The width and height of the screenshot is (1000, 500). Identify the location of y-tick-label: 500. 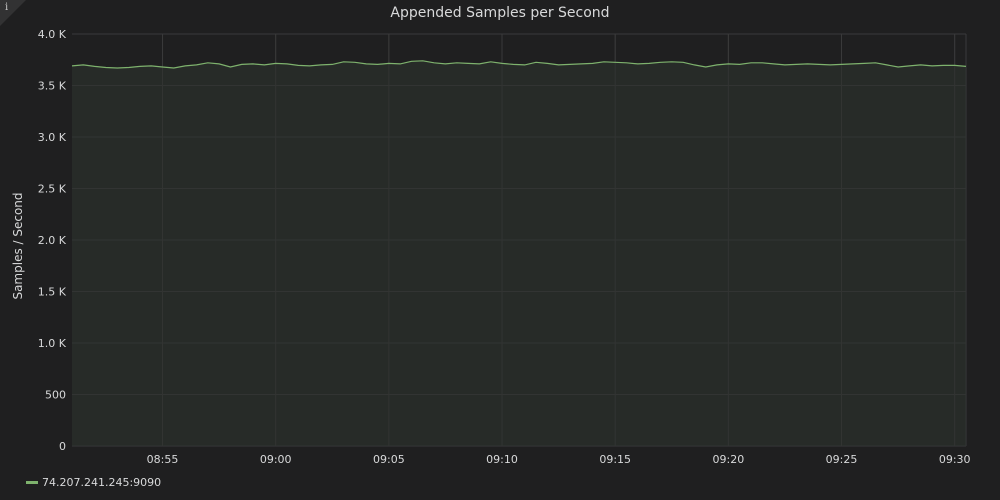
(55, 395).